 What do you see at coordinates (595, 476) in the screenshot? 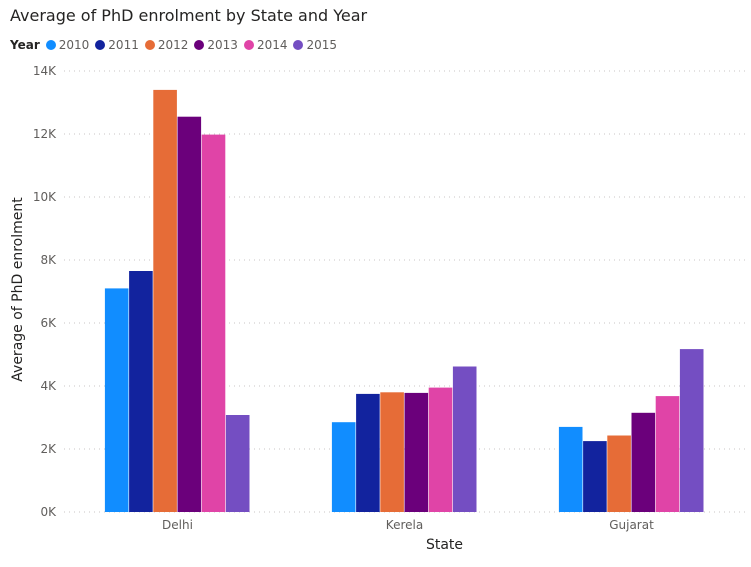
I see `bar-gujarat-2011` at bounding box center [595, 476].